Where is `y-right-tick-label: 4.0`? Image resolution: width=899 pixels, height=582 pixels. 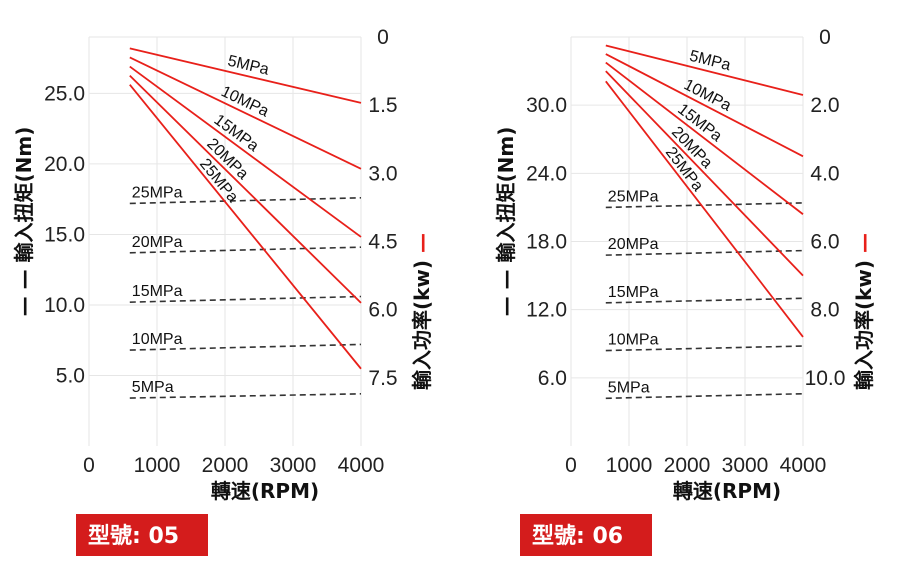 y-right-tick-label: 4.0 is located at coordinates (824, 173).